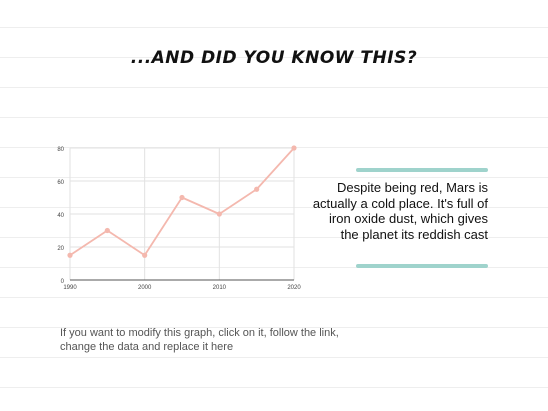  I want to click on accent-line-bottom, so click(422, 266).